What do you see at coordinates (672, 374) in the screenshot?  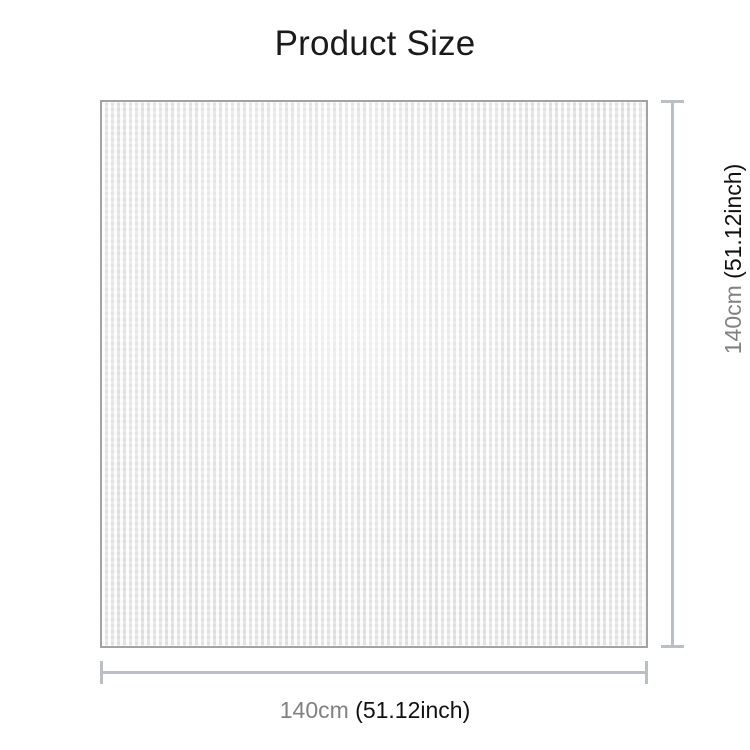 I see `height-dimension-line` at bounding box center [672, 374].